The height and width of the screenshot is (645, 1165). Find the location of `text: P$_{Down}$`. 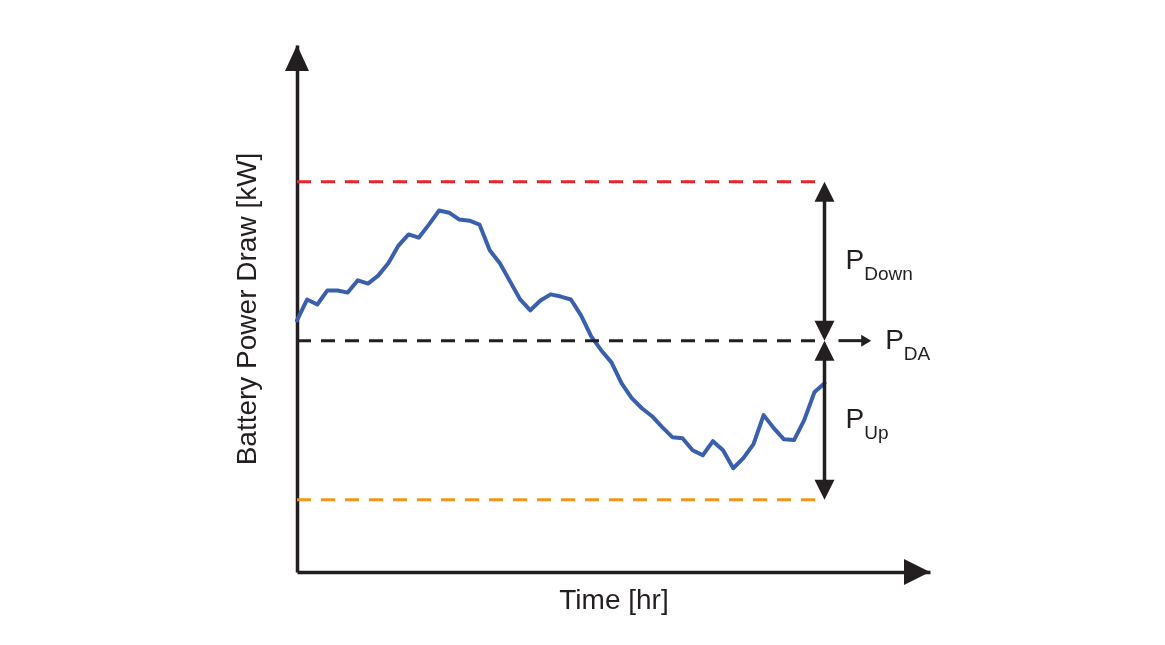

text: P$_{Down}$ is located at coordinates (879, 264).